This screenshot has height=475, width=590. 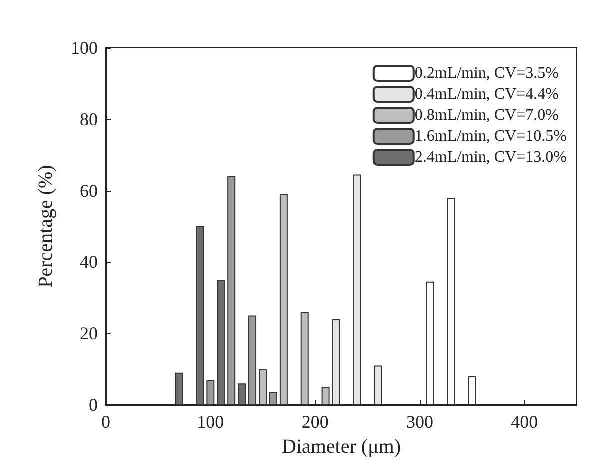 I want to click on y-axis-title: Percentage (%), so click(x=46, y=226).